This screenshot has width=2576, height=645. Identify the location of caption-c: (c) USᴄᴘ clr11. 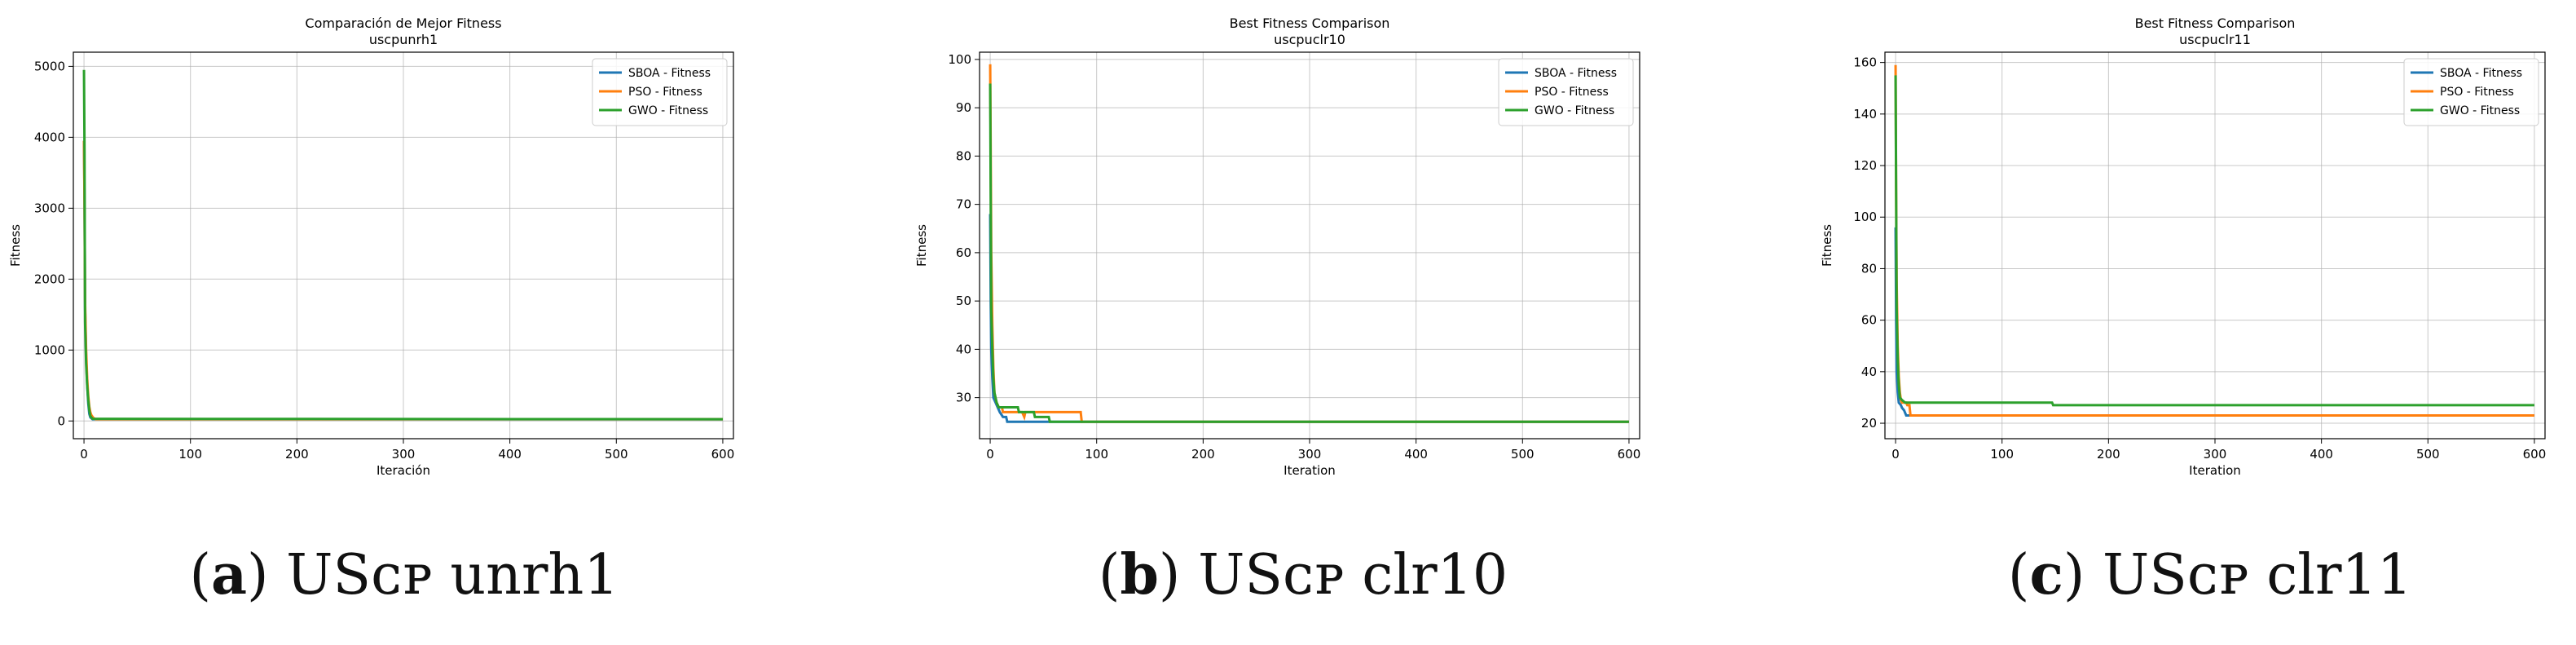
(2210, 574).